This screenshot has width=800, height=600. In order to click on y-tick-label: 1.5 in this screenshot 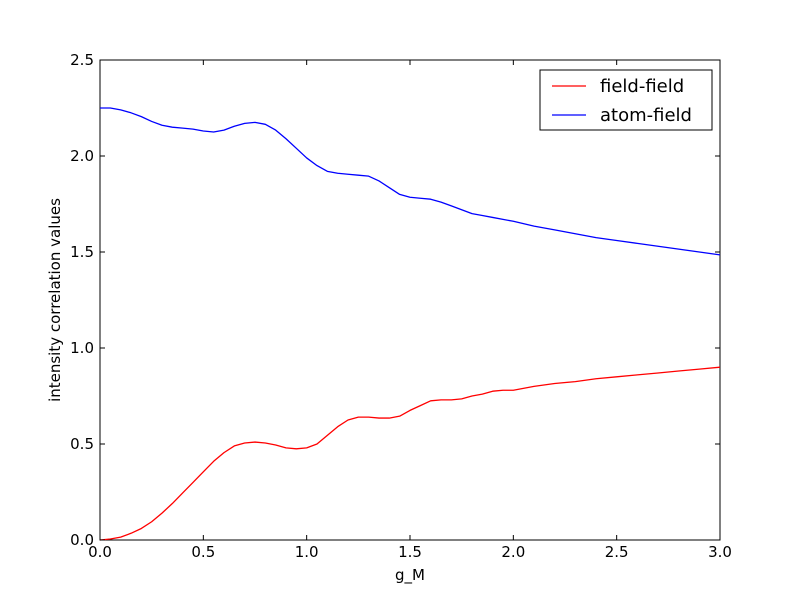, I will do `click(82, 252)`.